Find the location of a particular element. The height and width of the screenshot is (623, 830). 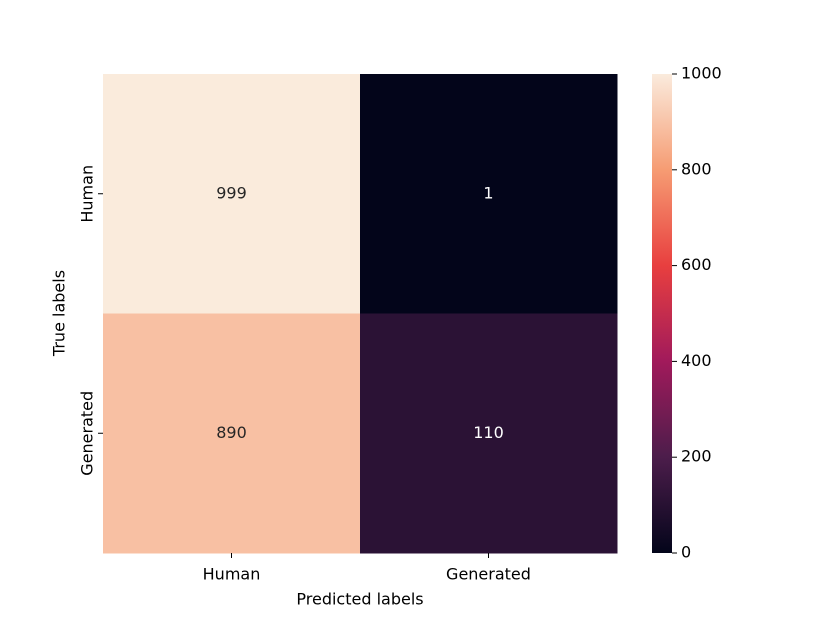

colorbar-tick-label: 200 is located at coordinates (696, 456).